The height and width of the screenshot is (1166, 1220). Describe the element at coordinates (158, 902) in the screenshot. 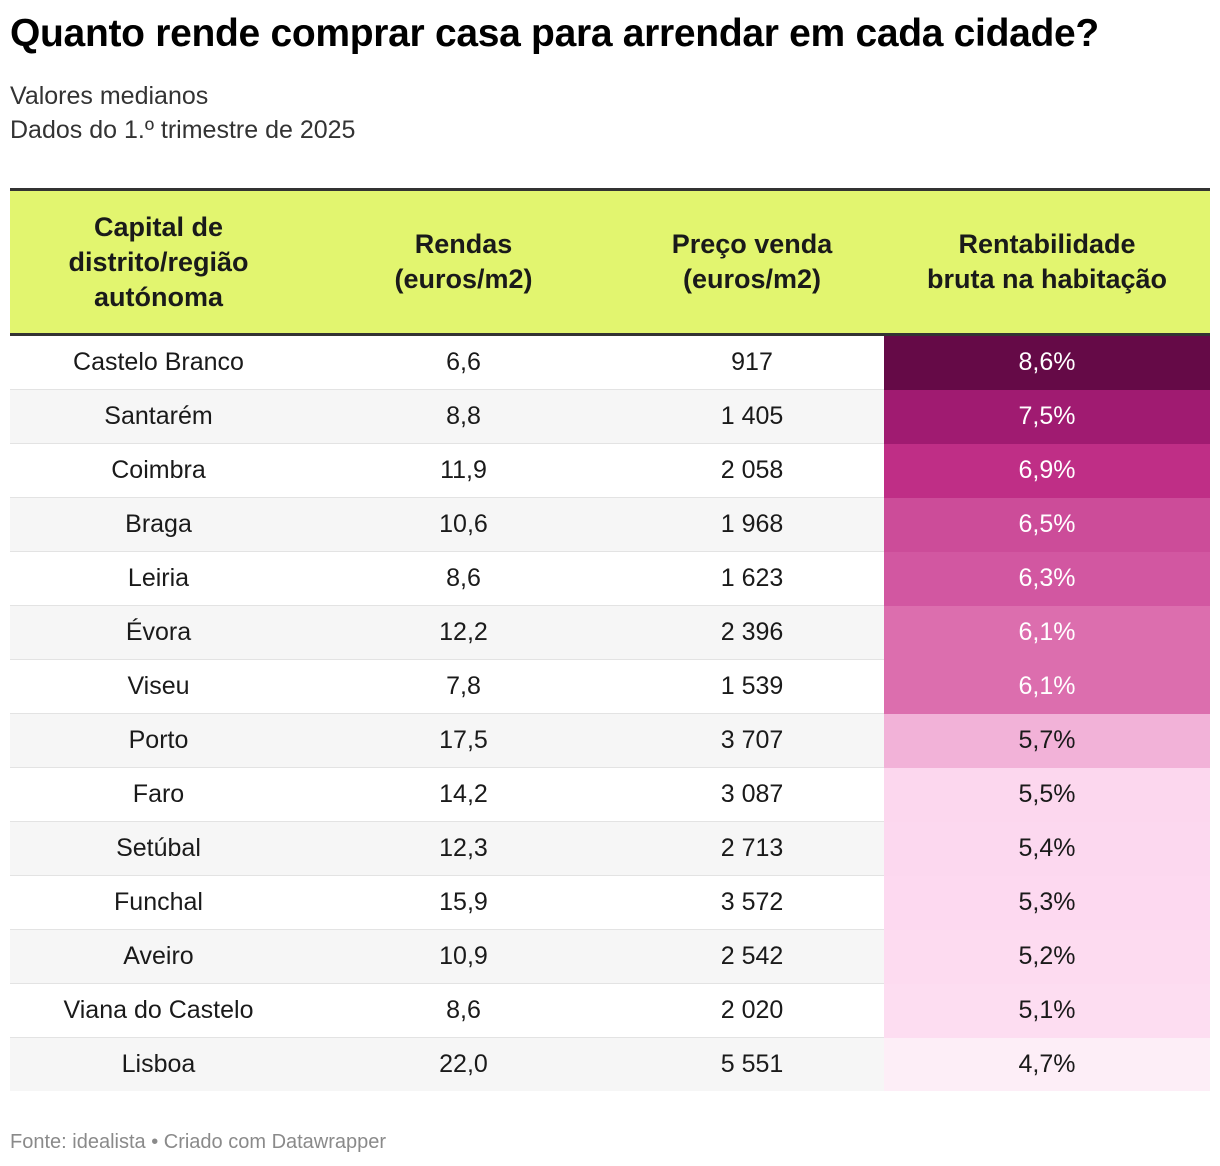

I see `cell-city: Funchal` at that location.